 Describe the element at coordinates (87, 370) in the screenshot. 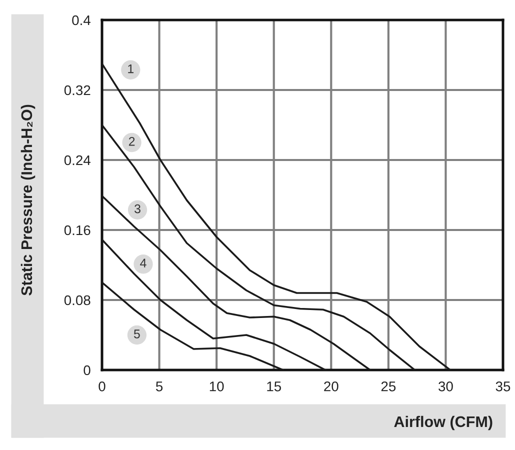

I see `y-tick-label: 0` at that location.